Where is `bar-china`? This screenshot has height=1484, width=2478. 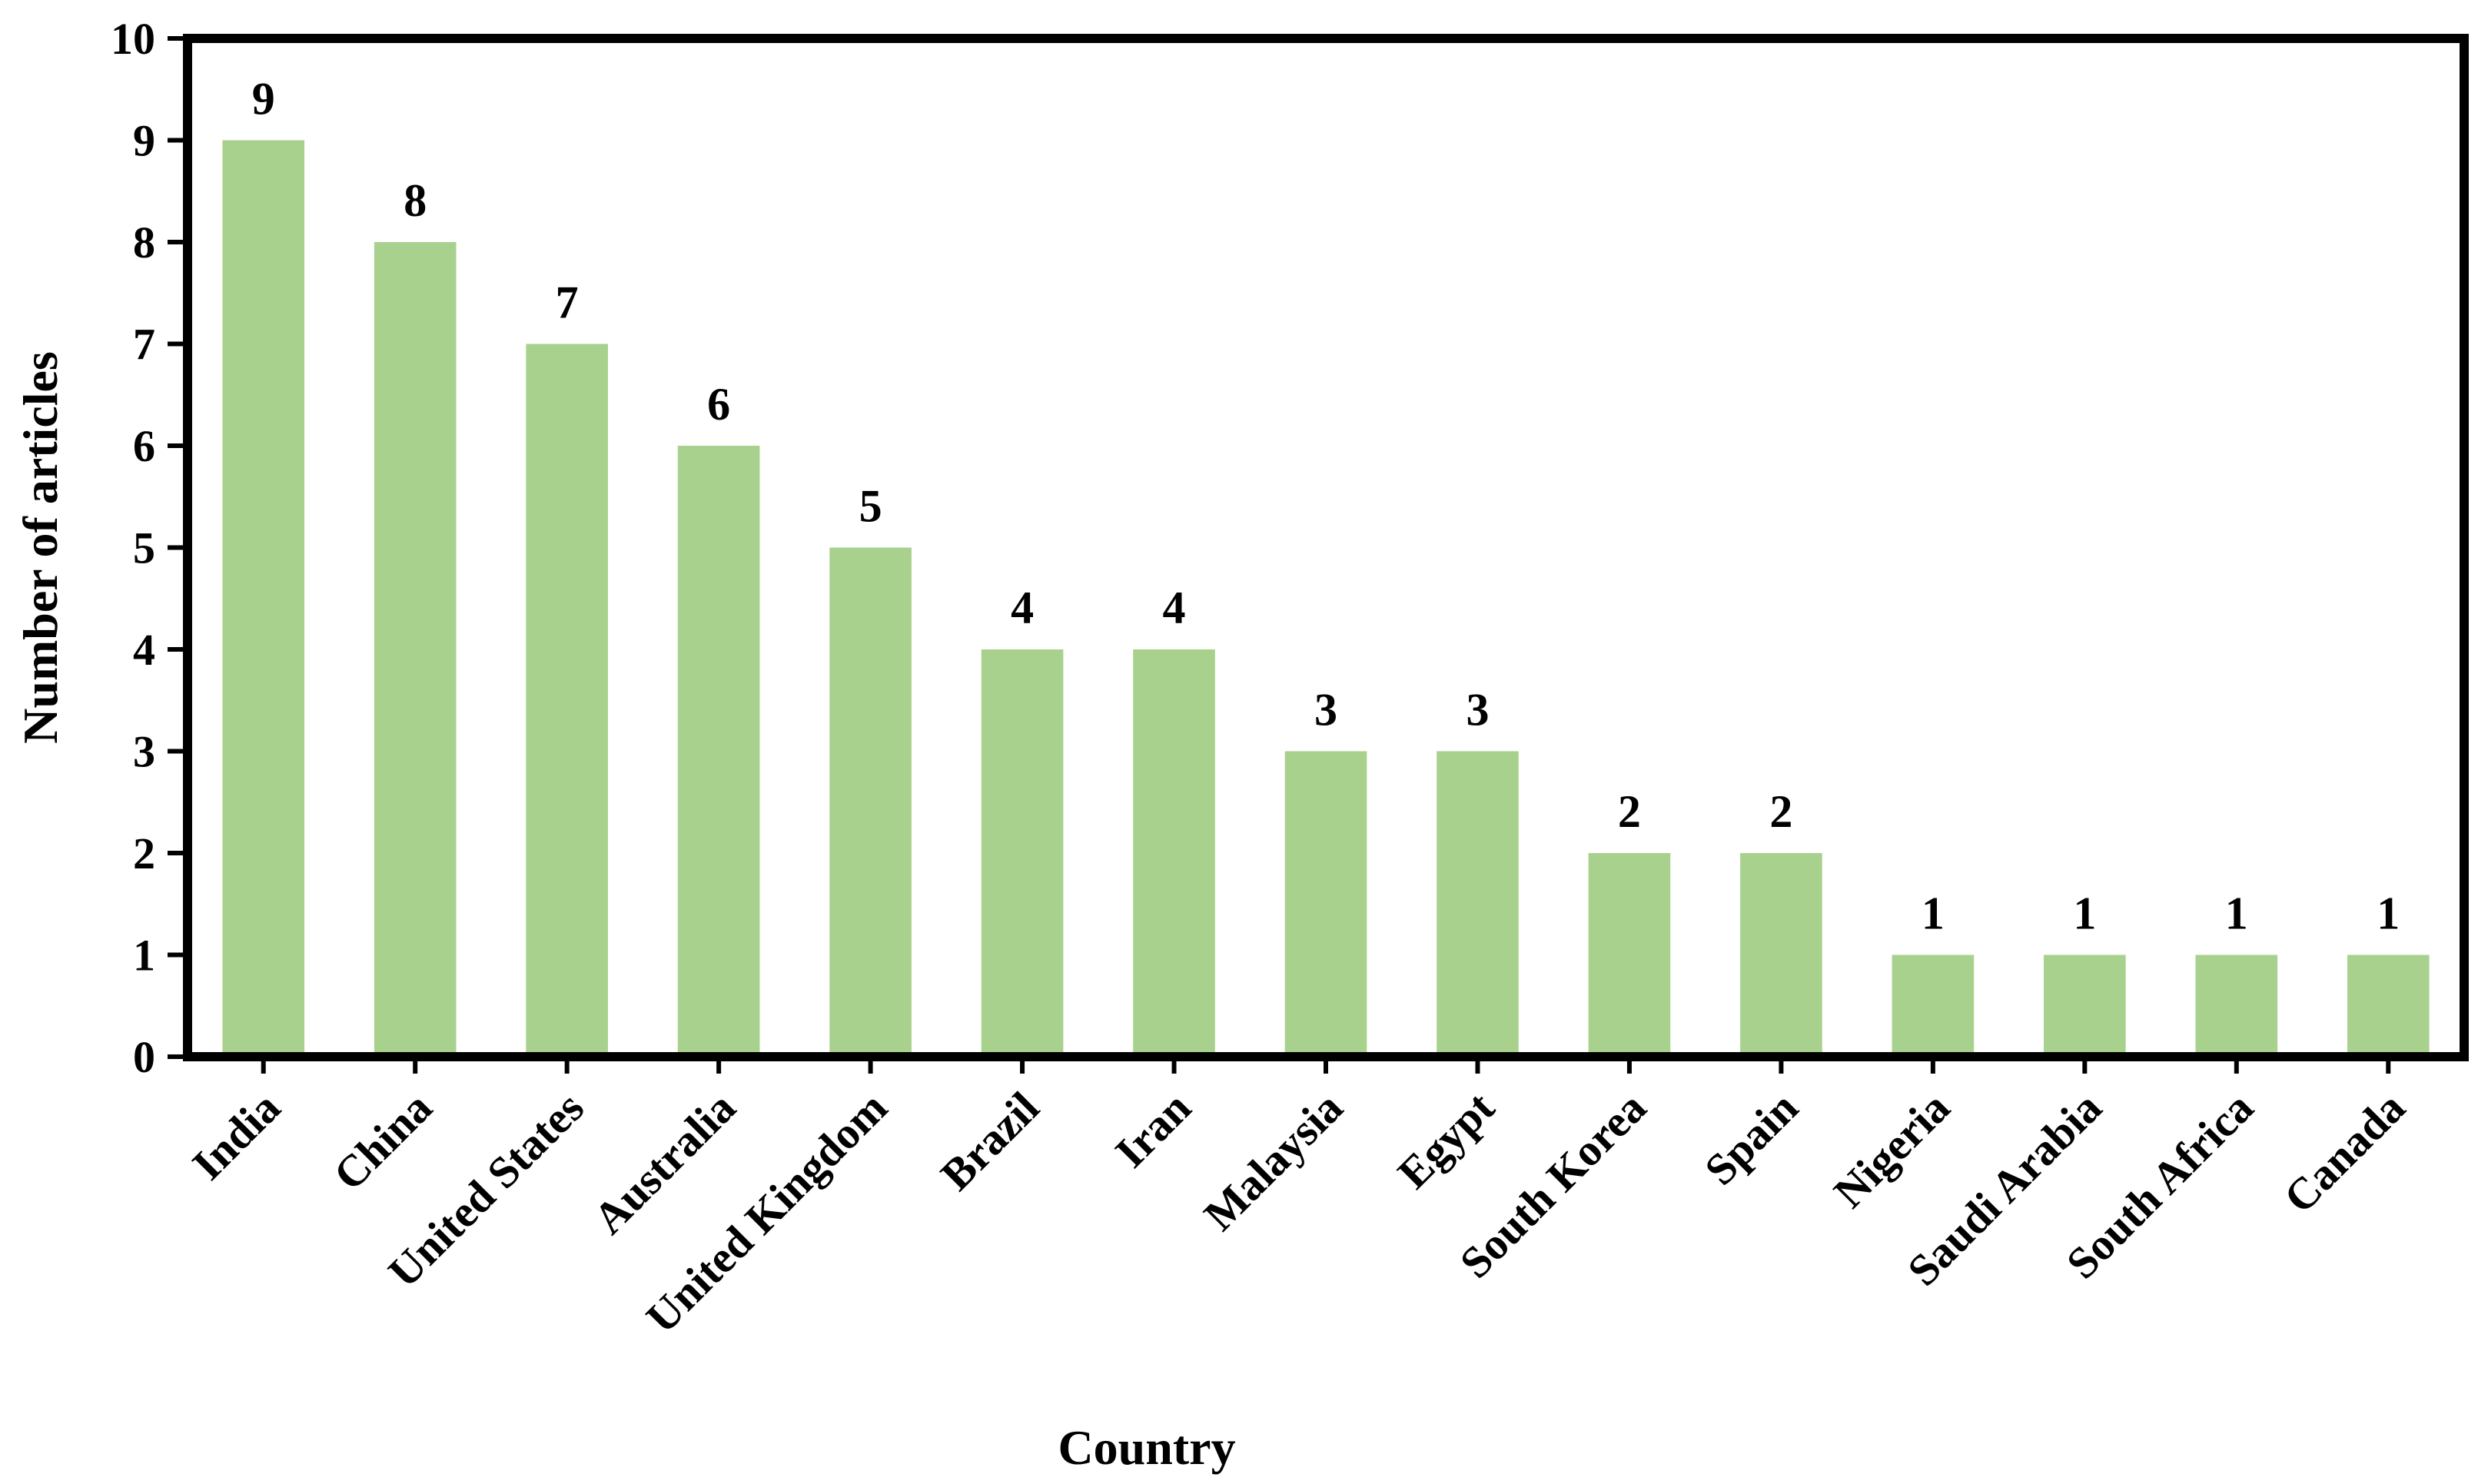
bar-china is located at coordinates (415, 649).